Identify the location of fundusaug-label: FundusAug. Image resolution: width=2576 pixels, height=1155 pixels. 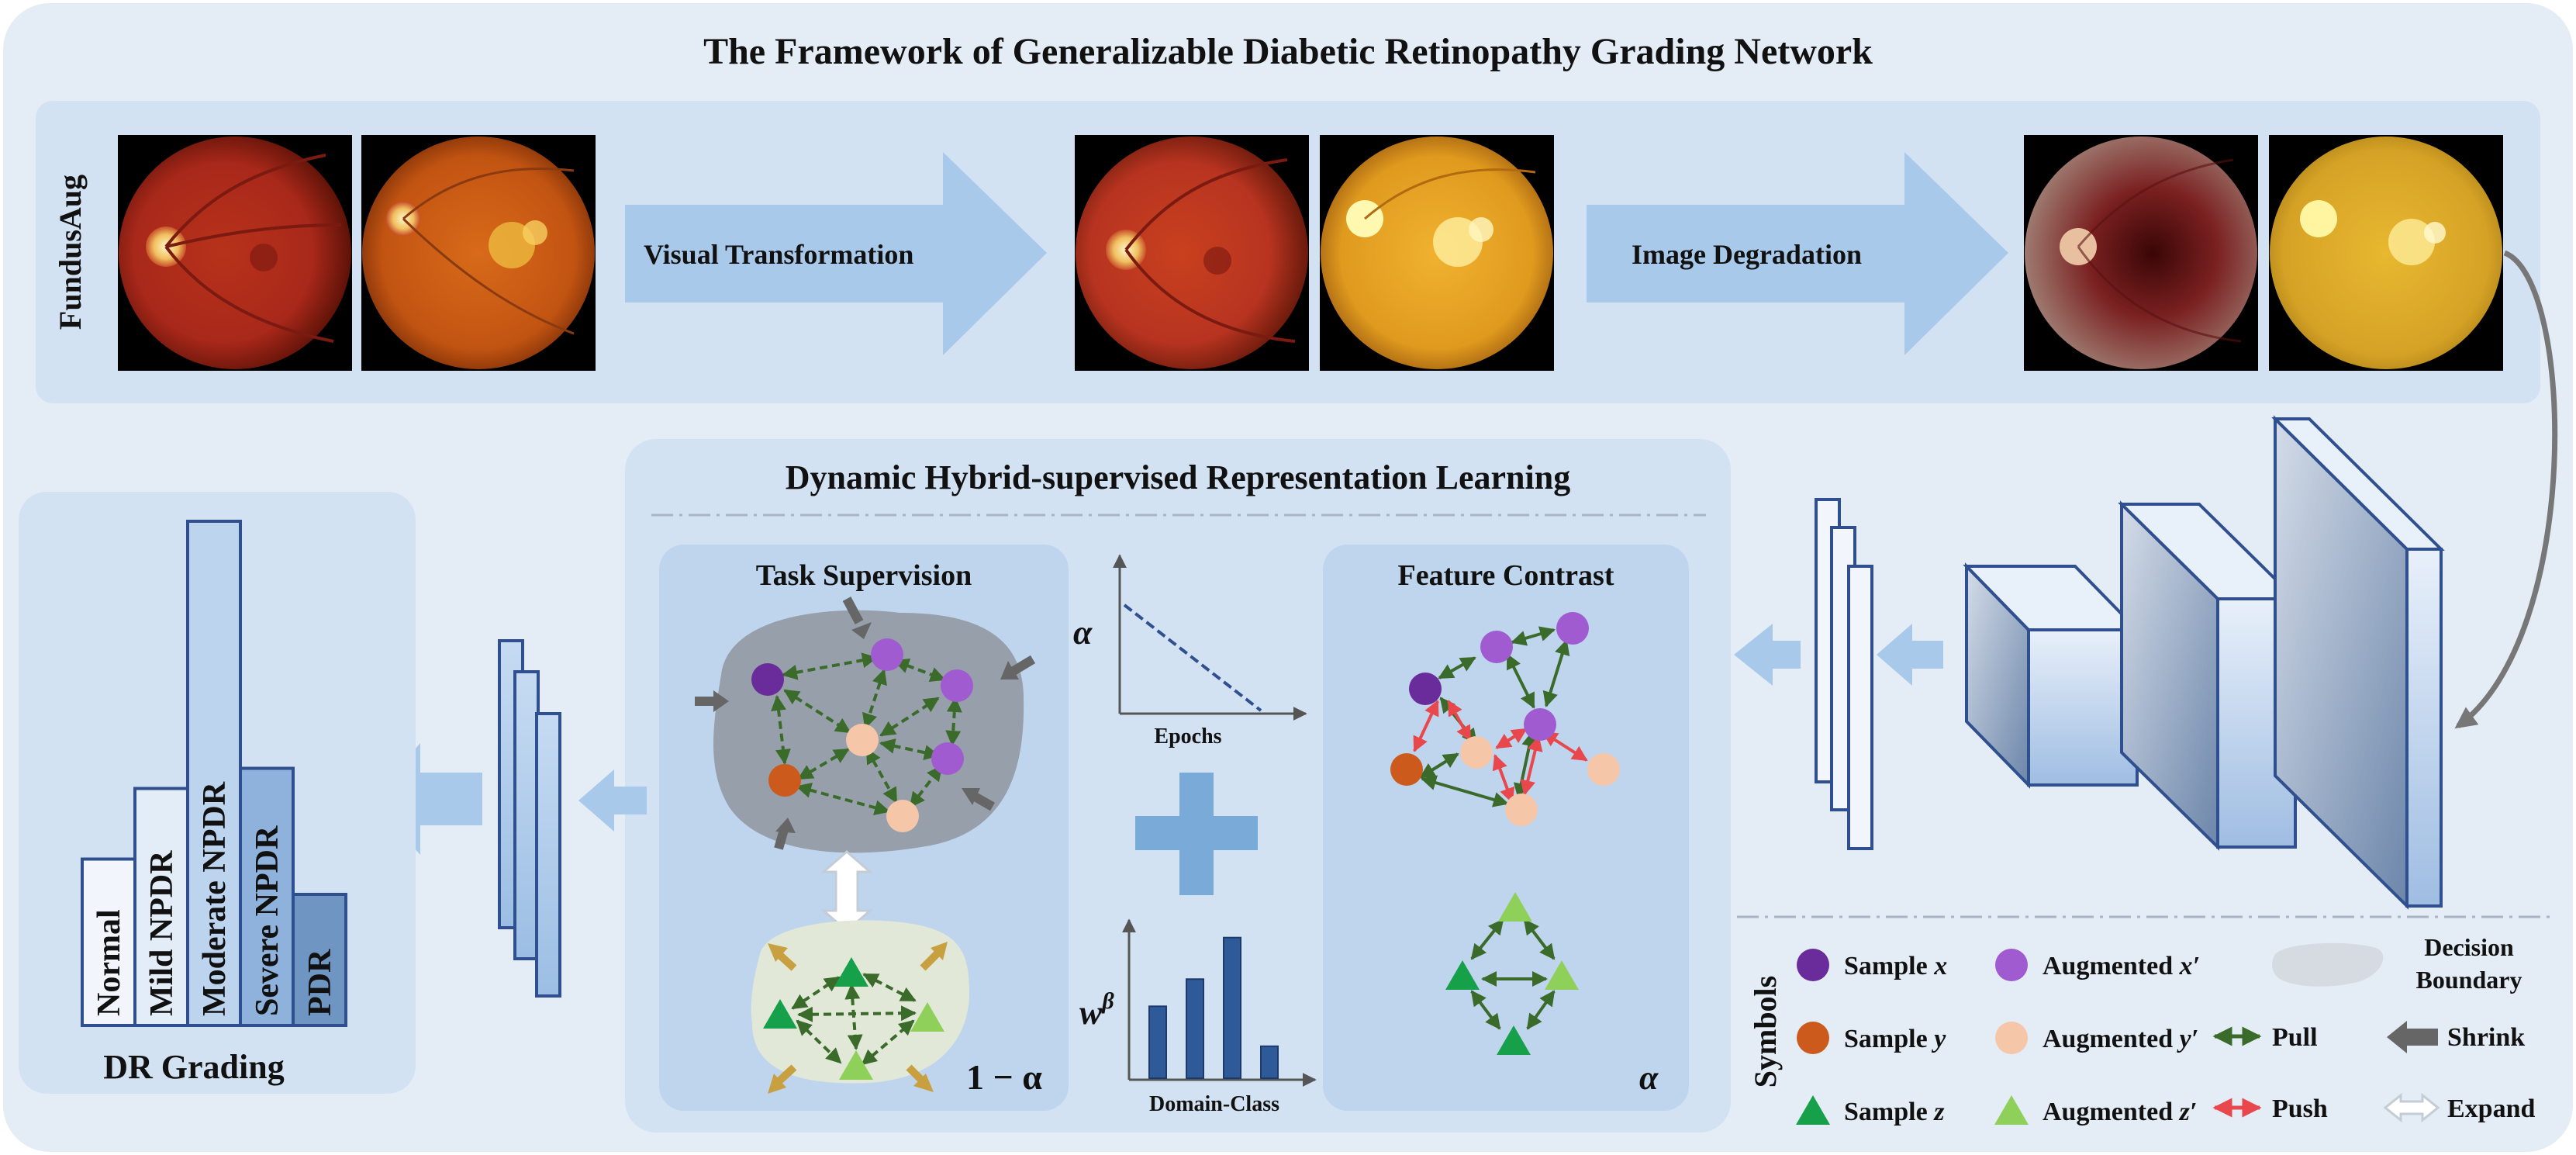
(70, 252).